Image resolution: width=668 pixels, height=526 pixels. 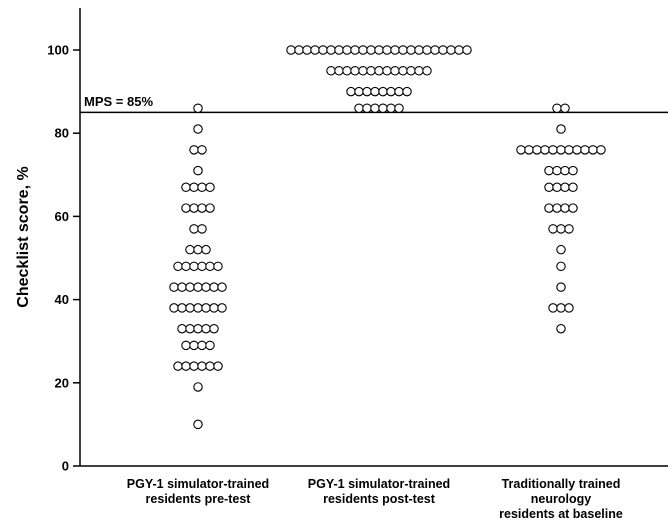 What do you see at coordinates (23, 236) in the screenshot?
I see `y-axis-label: Checklist score, %` at bounding box center [23, 236].